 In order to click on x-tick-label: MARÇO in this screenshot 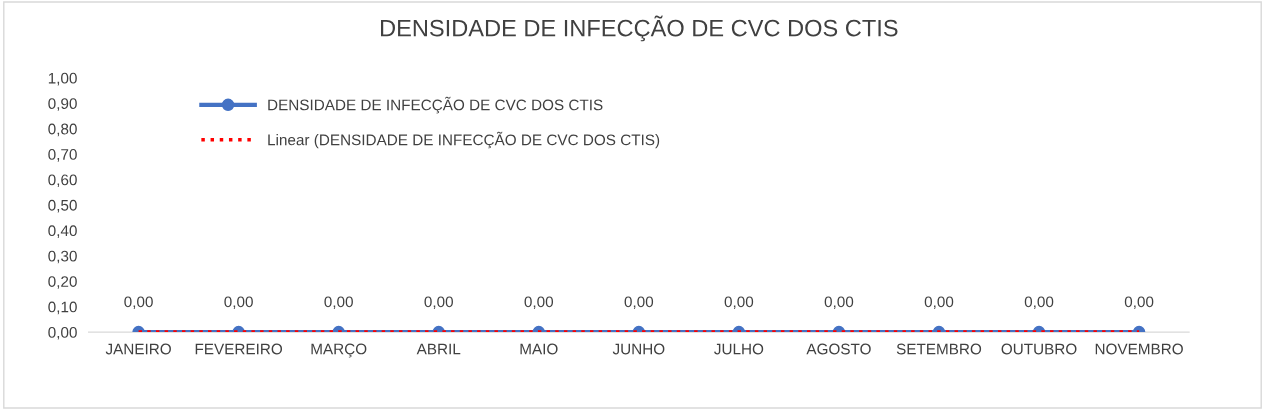, I will do `click(339, 350)`.